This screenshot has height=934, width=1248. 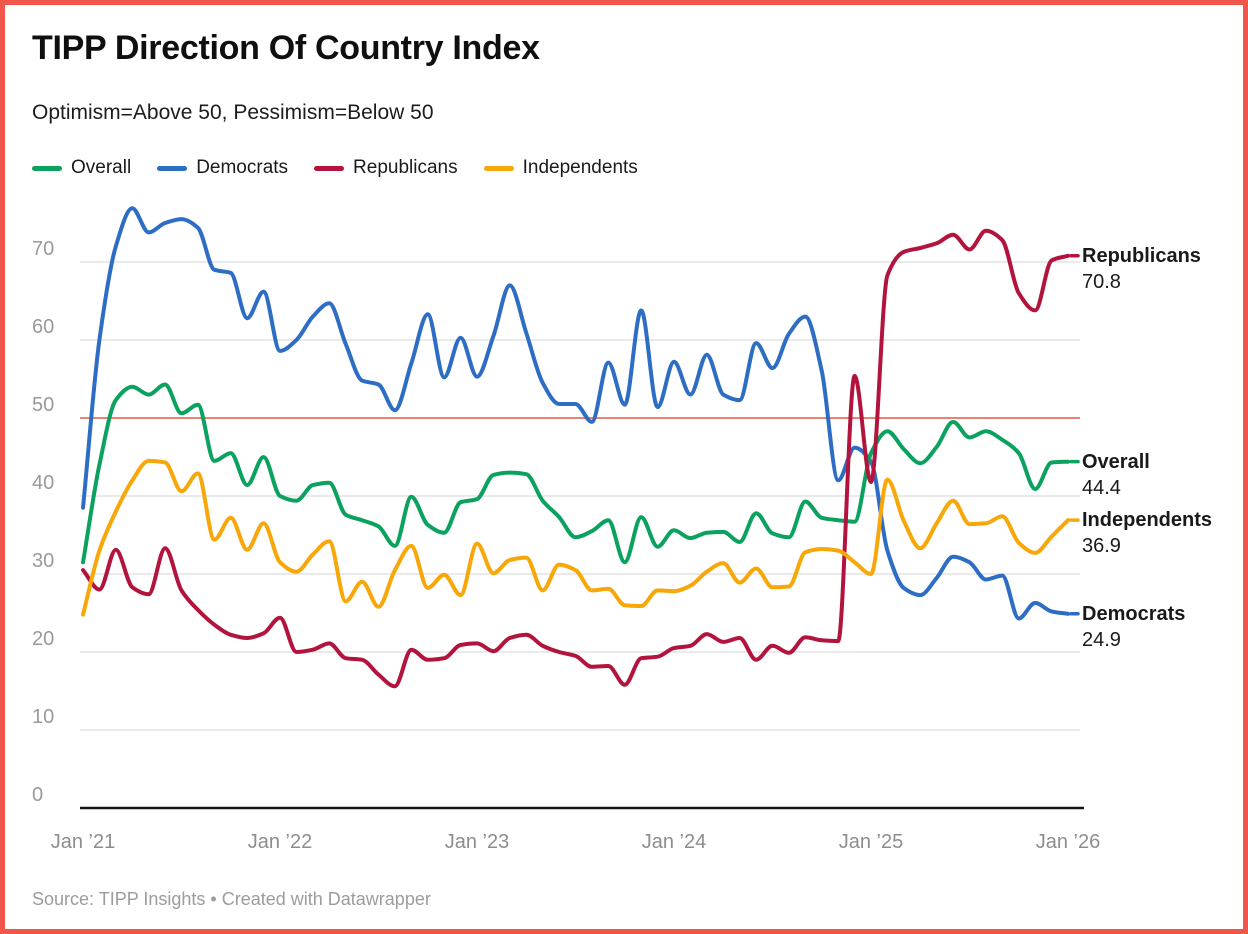 I want to click on end-label-democrats: Democrats 24.9, so click(x=1162, y=627).